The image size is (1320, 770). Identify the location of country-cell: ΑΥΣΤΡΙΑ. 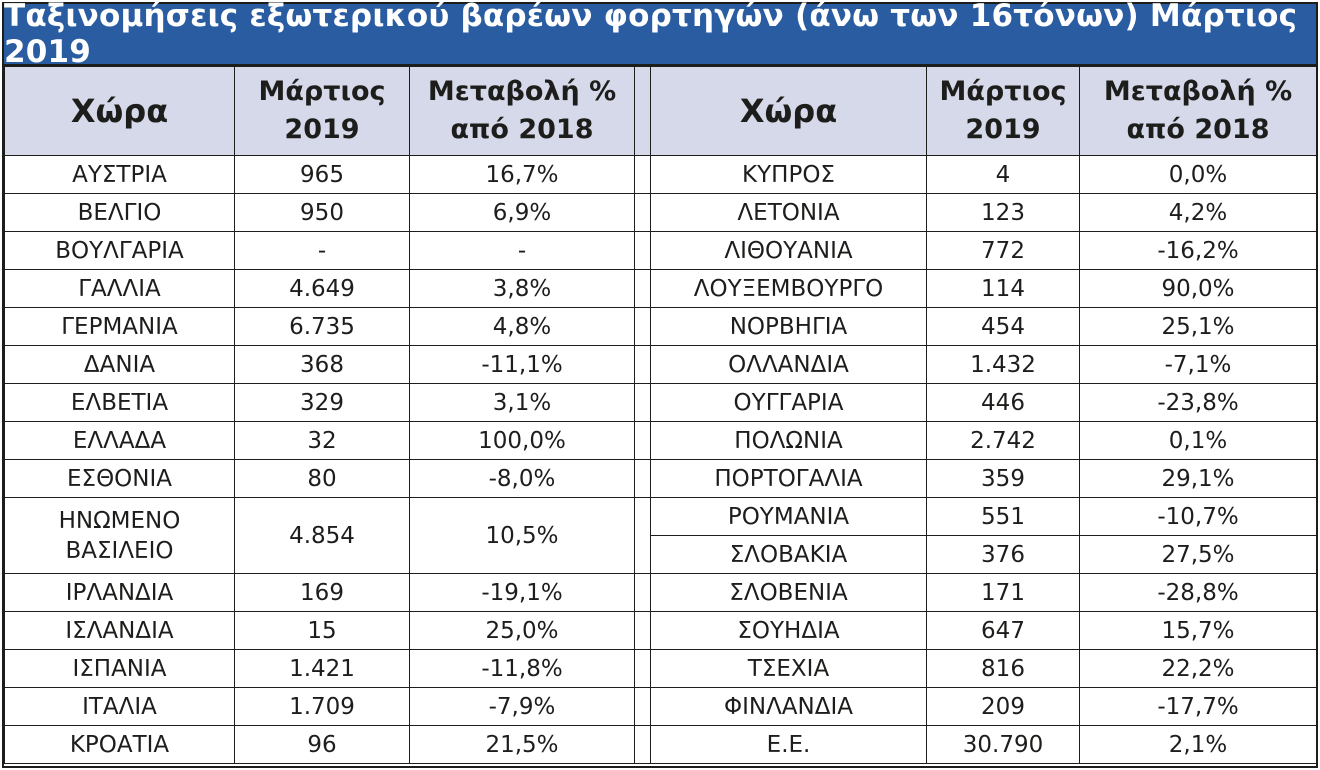
(119, 174).